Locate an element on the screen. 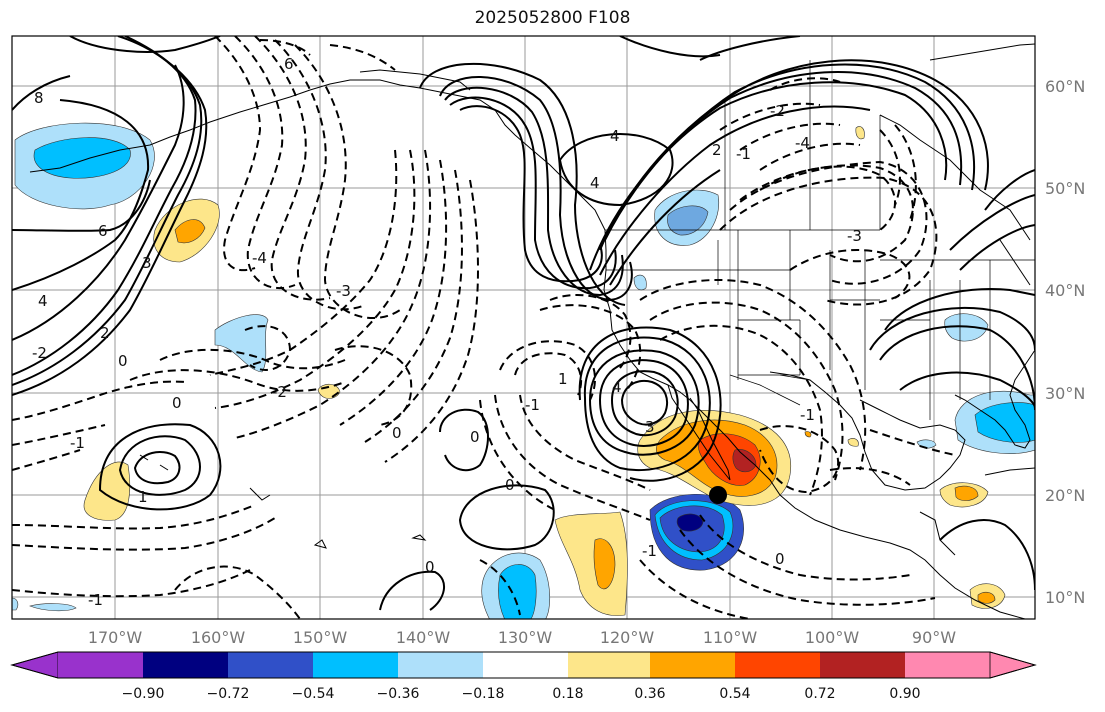  lat-label: 60°N is located at coordinates (1065, 86).